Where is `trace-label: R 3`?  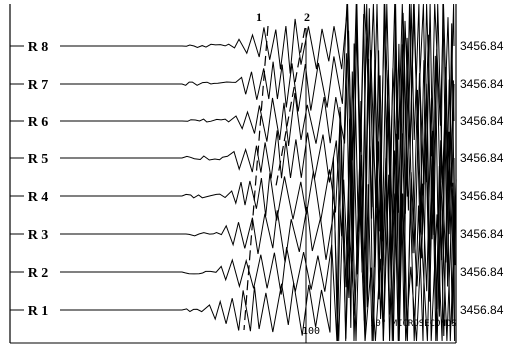
trace-label: R 3 is located at coordinates (38, 235).